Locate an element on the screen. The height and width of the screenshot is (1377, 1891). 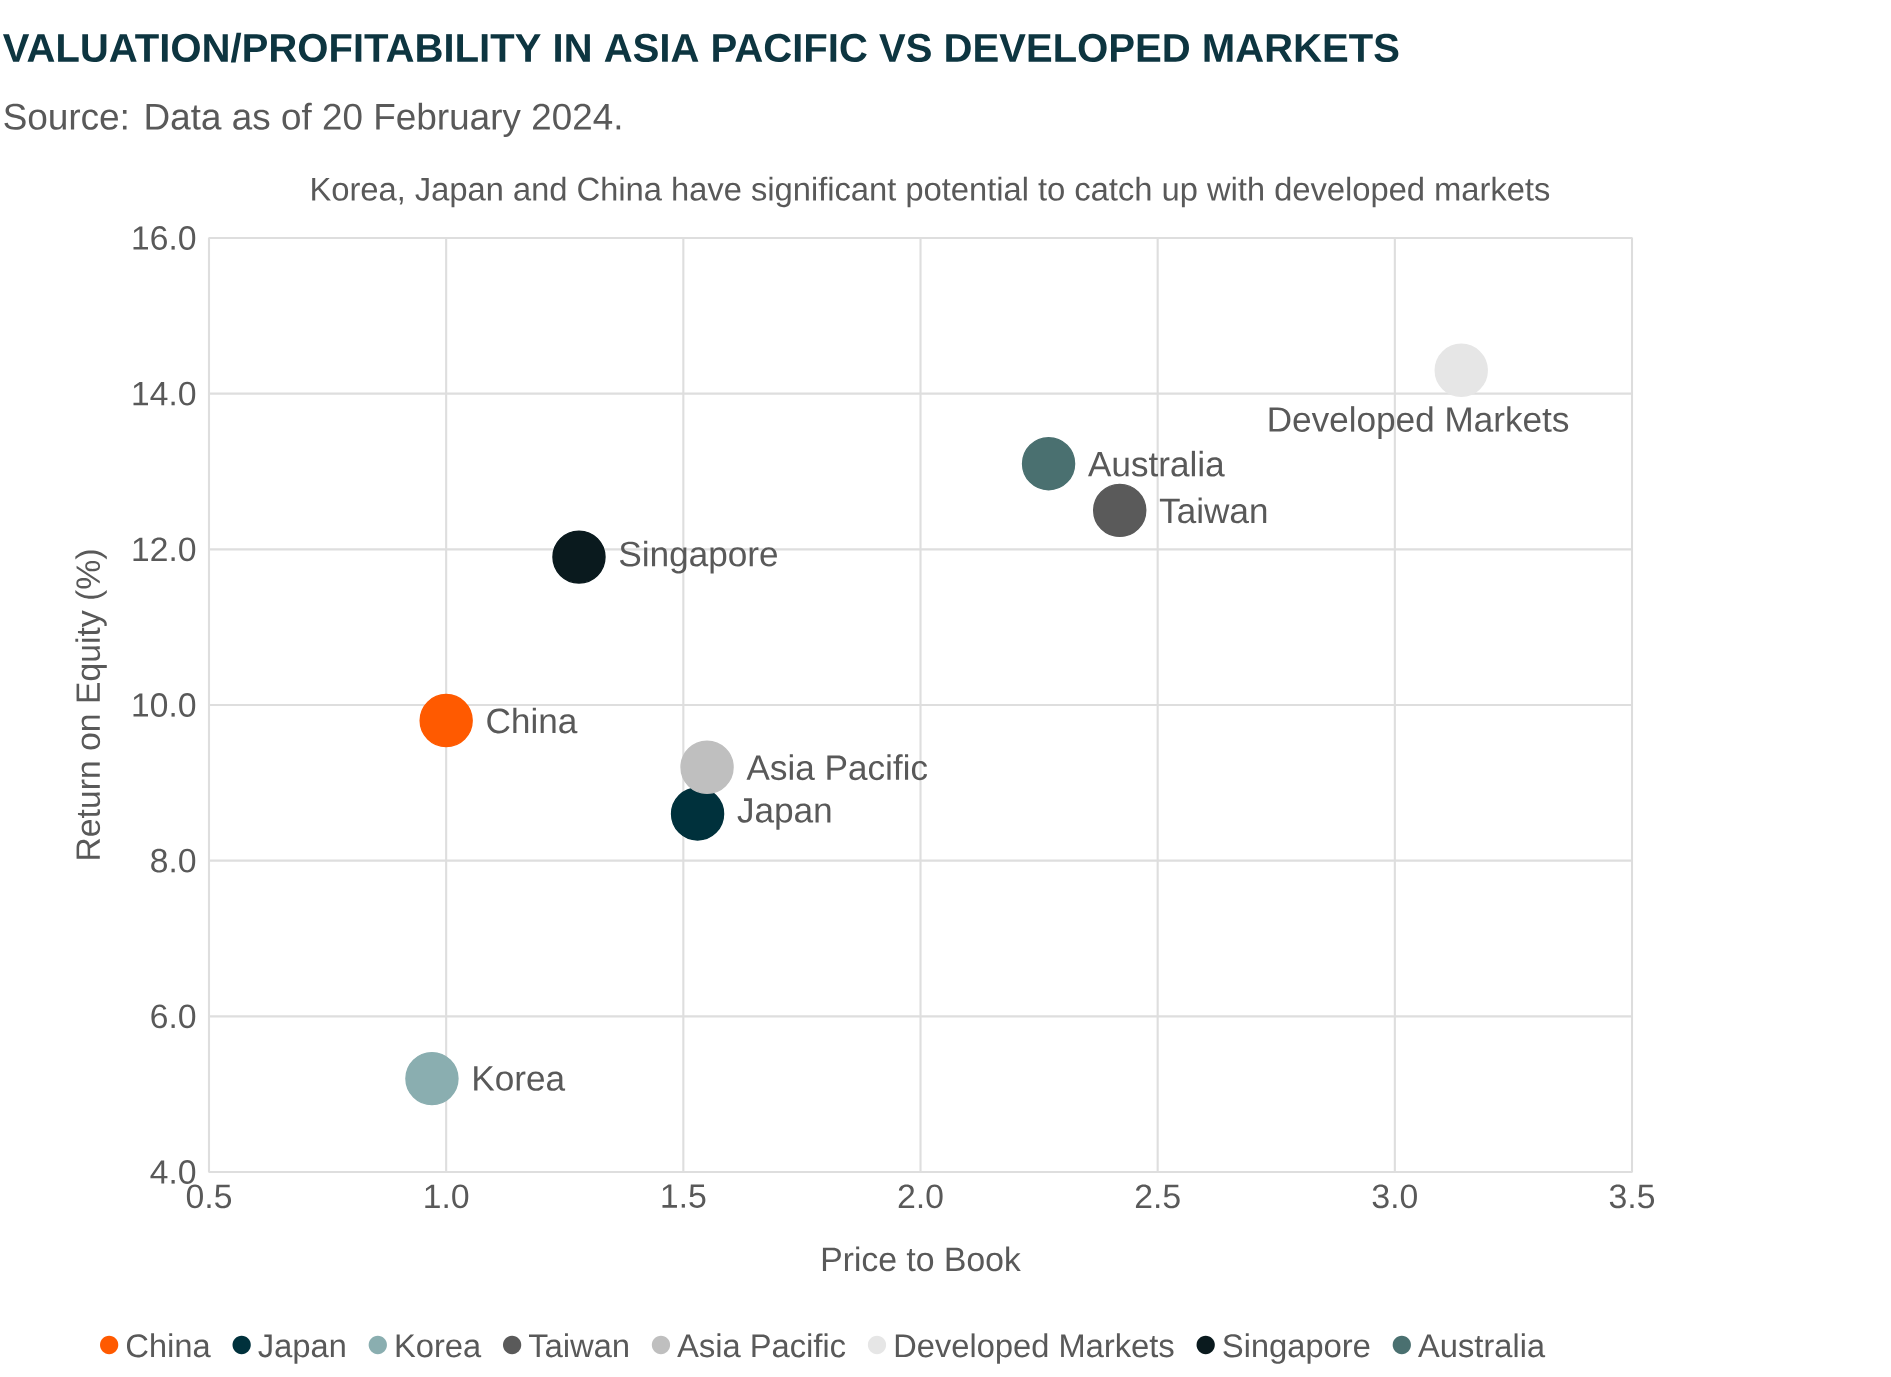
text: Taiwan is located at coordinates (578, 1345).